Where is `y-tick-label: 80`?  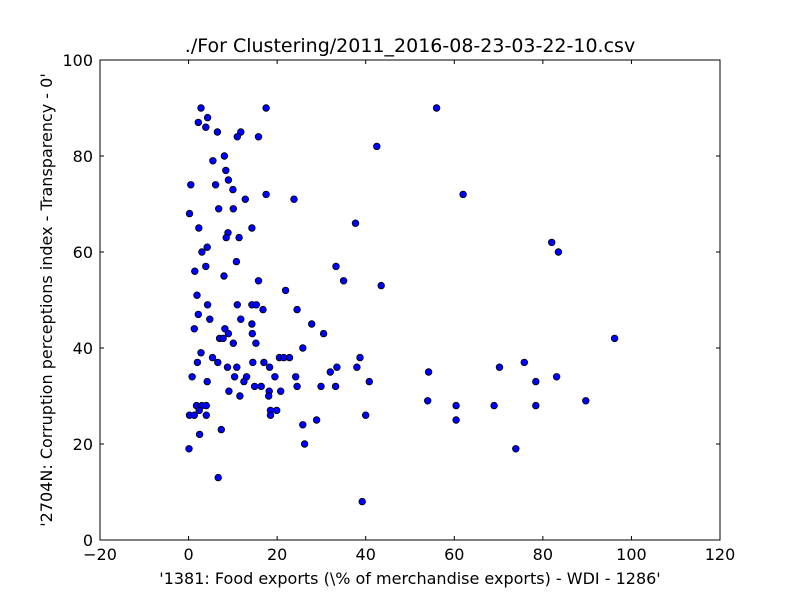
y-tick-label: 80 is located at coordinates (83, 156).